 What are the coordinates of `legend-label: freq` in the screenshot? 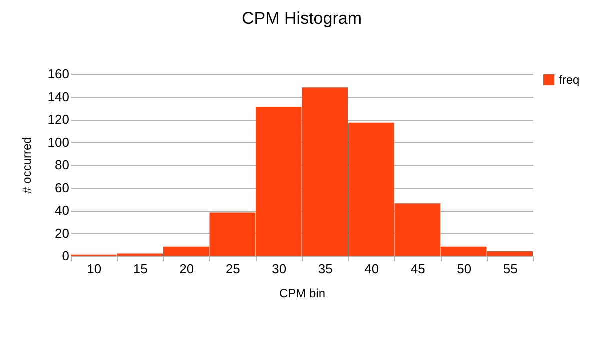 It's located at (569, 80).